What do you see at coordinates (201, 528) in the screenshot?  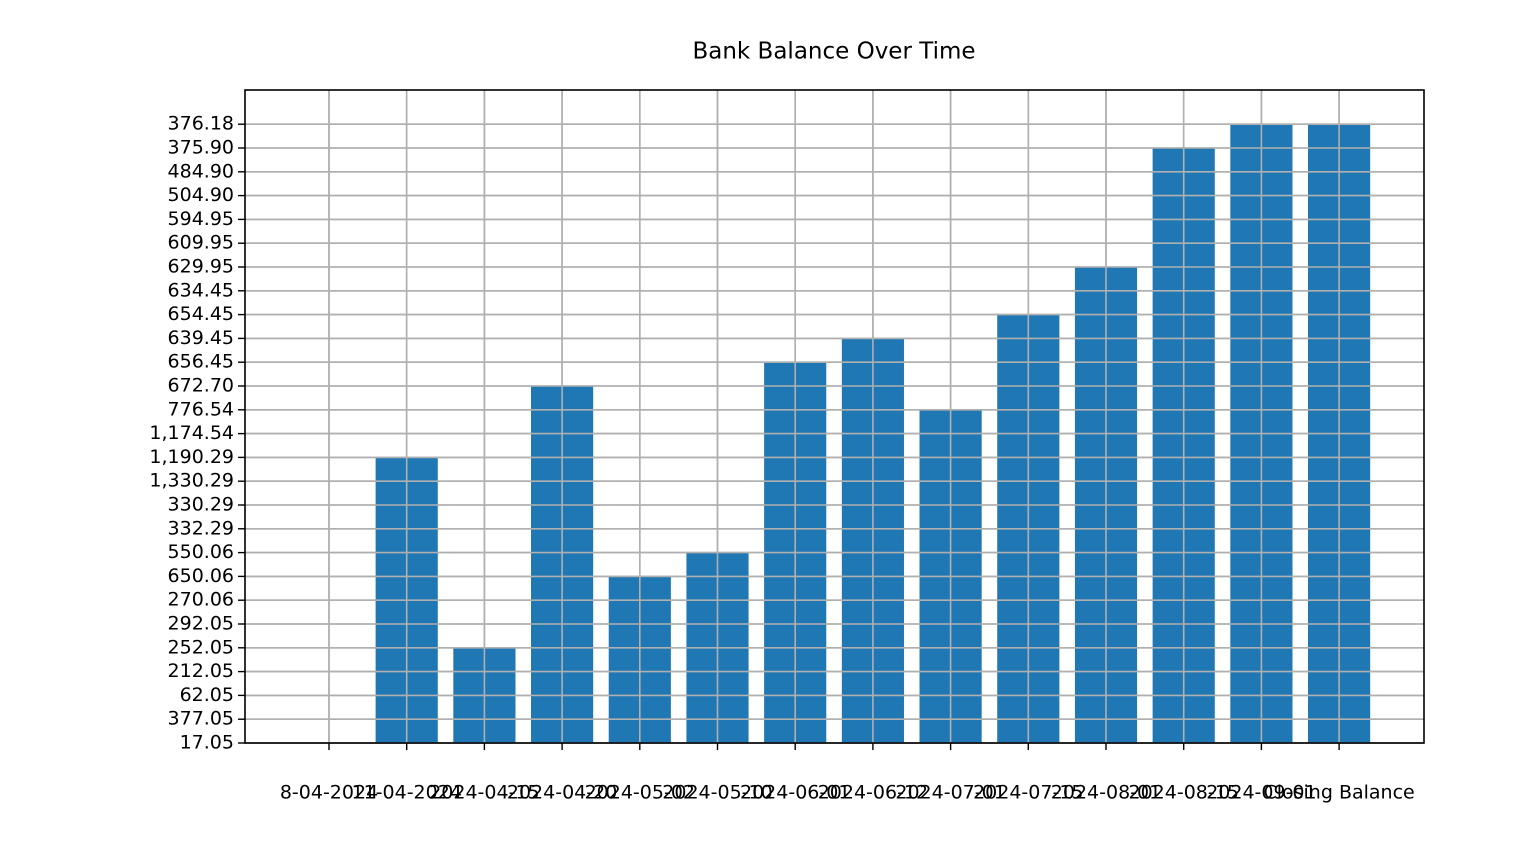 I see `y-tick-label: 332.29` at bounding box center [201, 528].